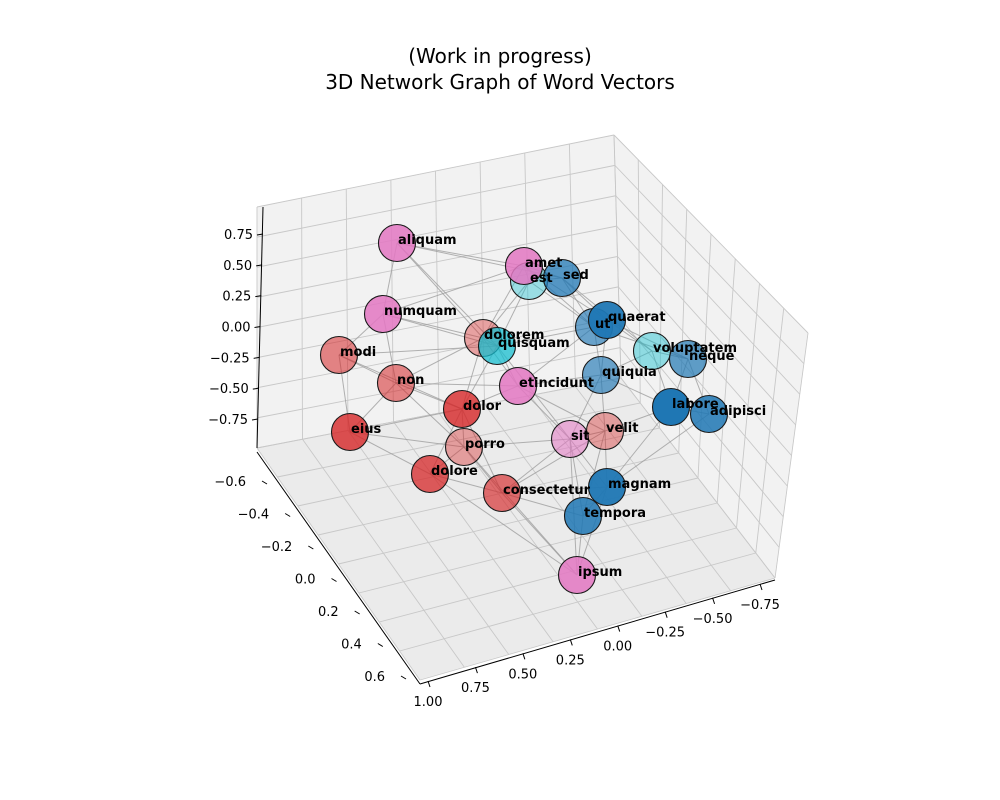  What do you see at coordinates (305, 580) in the screenshot?
I see `tick-label: 0.0` at bounding box center [305, 580].